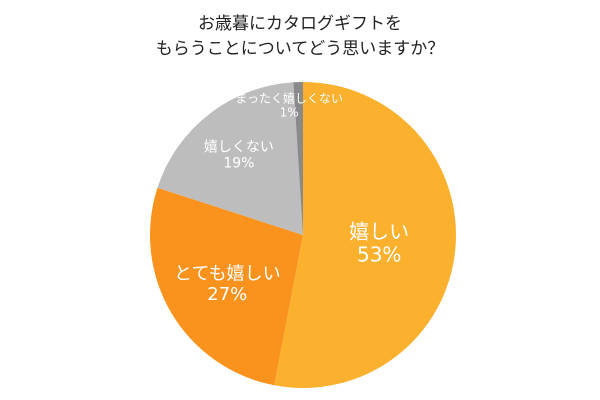  What do you see at coordinates (238, 164) in the screenshot?
I see `slice-label-value-3: 19%` at bounding box center [238, 164].